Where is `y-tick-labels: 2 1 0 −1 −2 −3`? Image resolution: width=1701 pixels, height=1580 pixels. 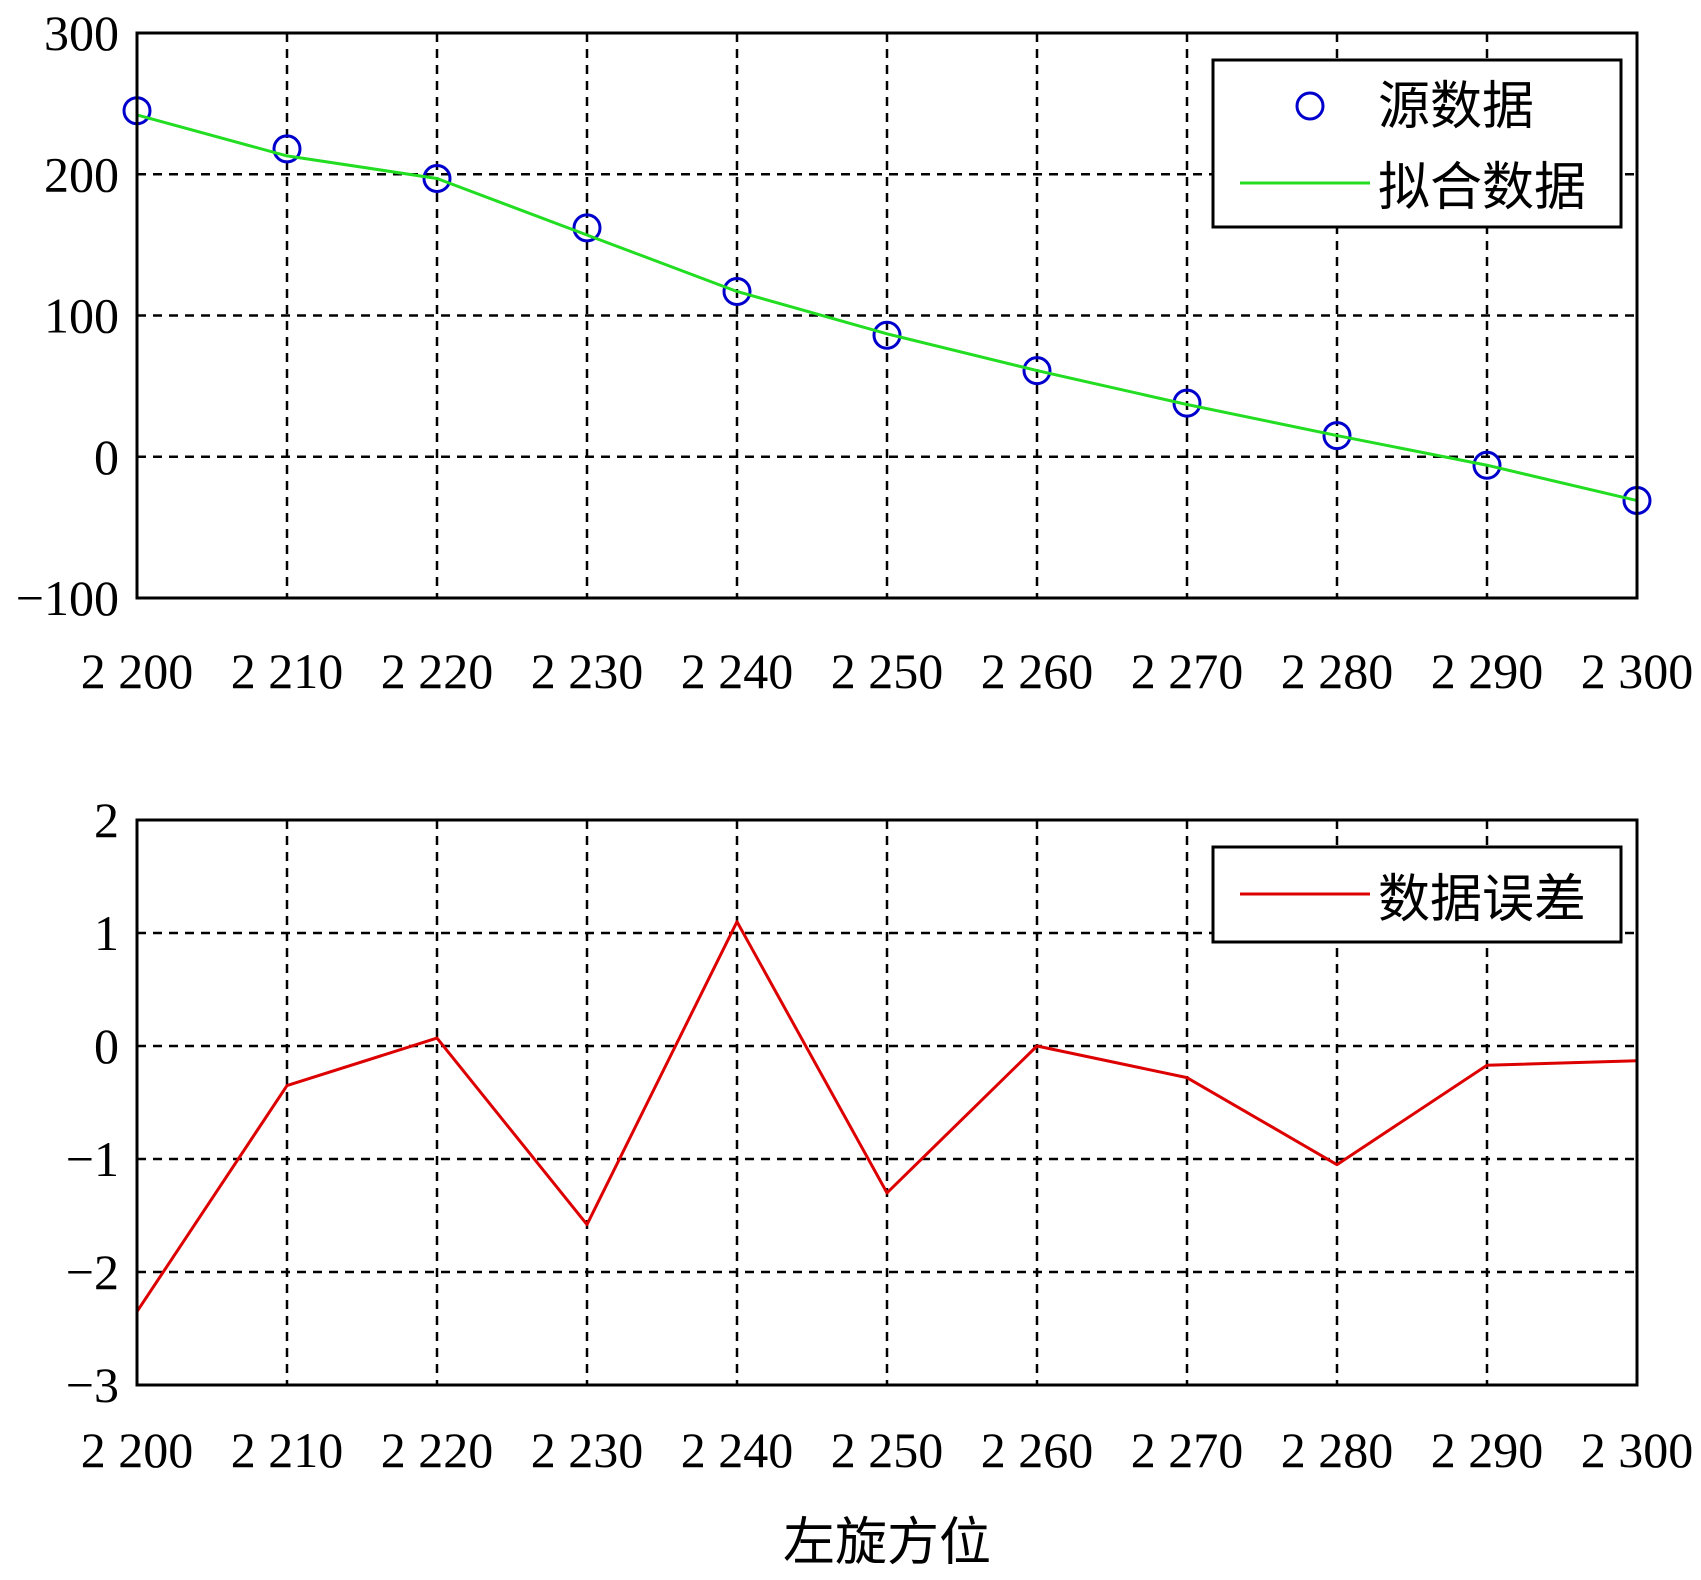 y-tick-labels: 2 1 0 −1 −2 −3 is located at coordinates (92, 1102).